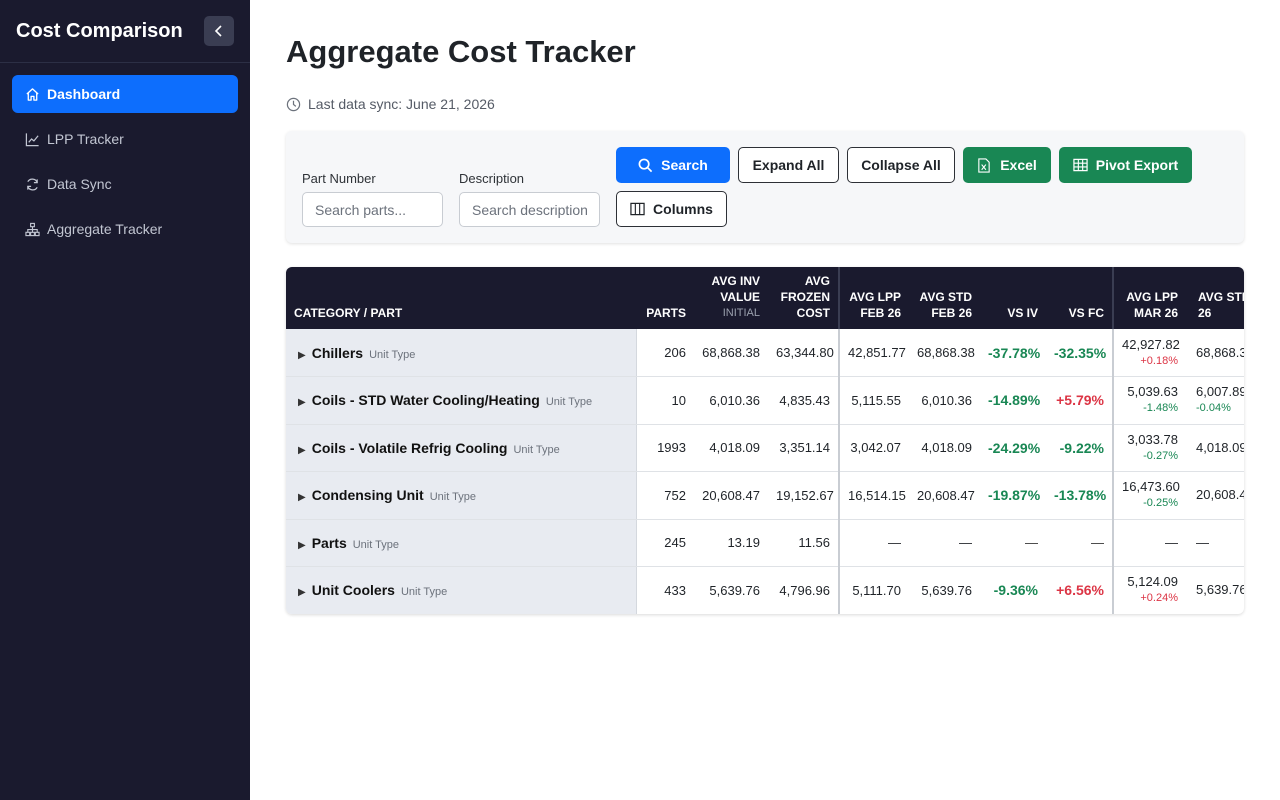 The height and width of the screenshot is (800, 1280). Describe the element at coordinates (1215, 448) in the screenshot. I see `avg-std-mar-cell: 4,018.09` at that location.